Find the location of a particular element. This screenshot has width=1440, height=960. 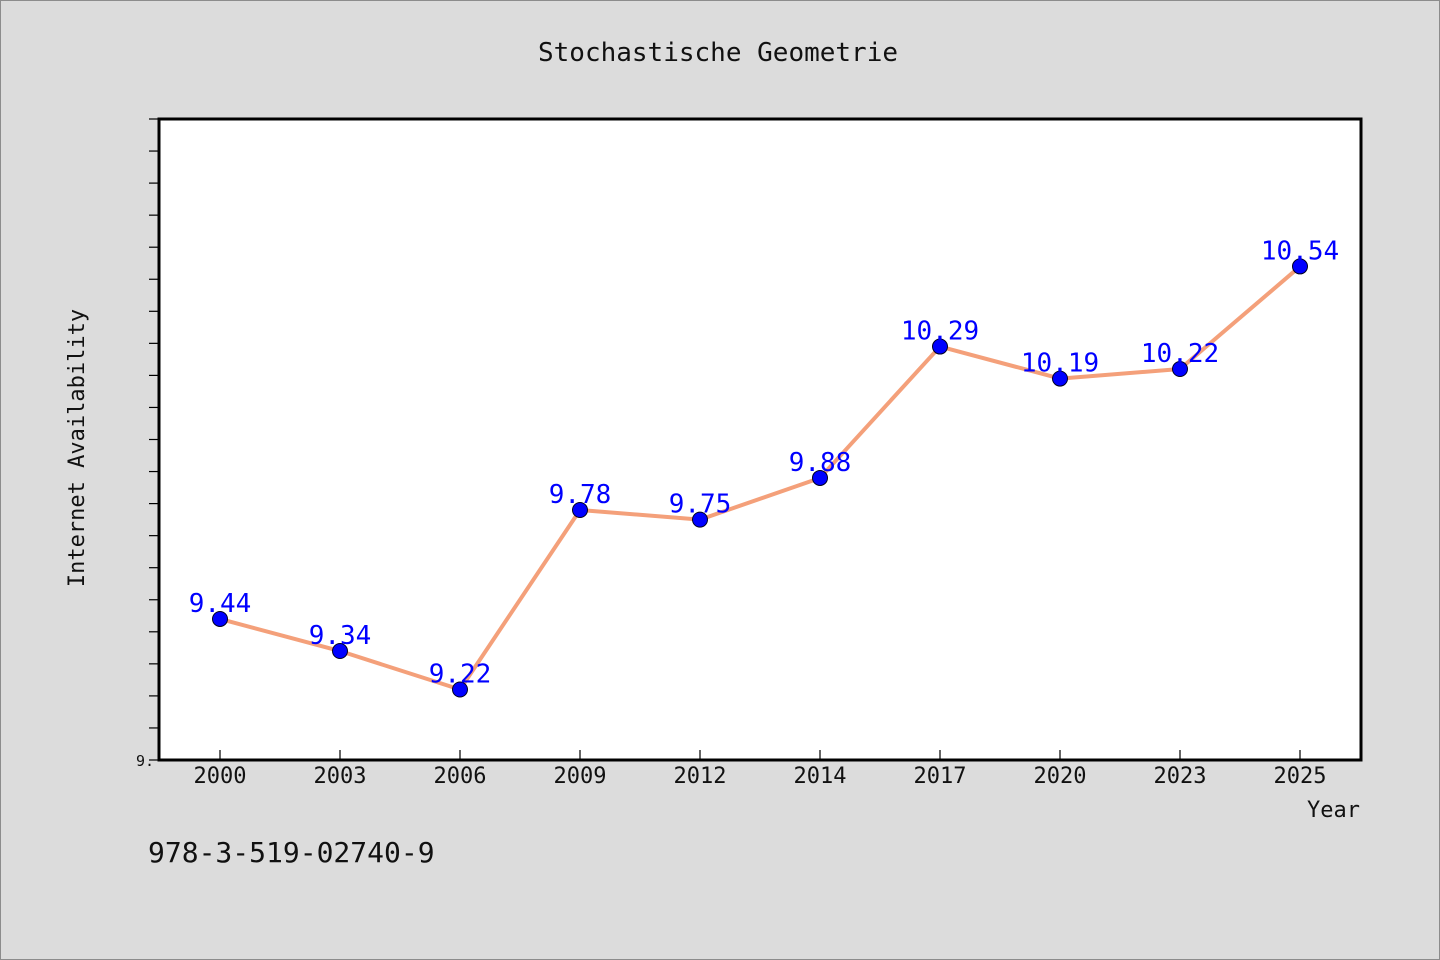

x-tick-label: 2025 is located at coordinates (1300, 776).